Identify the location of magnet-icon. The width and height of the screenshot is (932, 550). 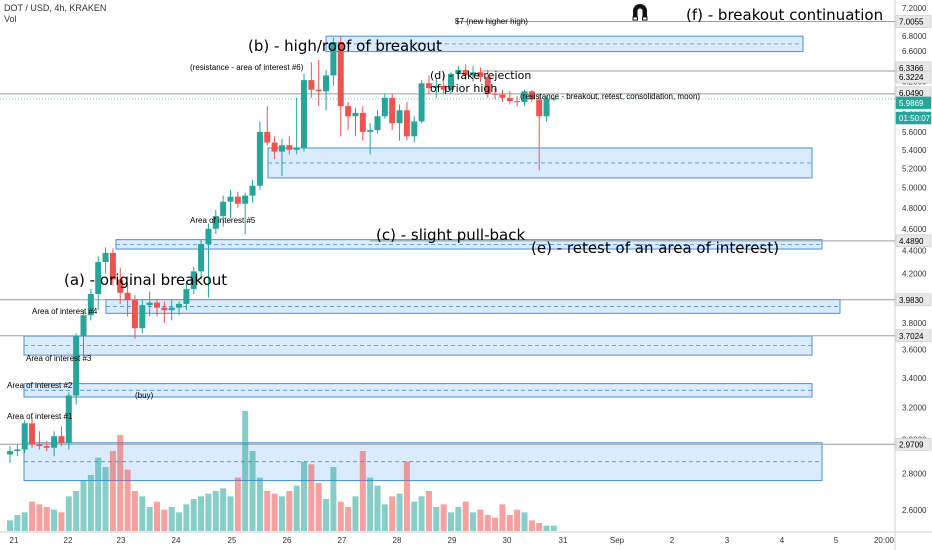
(640, 12).